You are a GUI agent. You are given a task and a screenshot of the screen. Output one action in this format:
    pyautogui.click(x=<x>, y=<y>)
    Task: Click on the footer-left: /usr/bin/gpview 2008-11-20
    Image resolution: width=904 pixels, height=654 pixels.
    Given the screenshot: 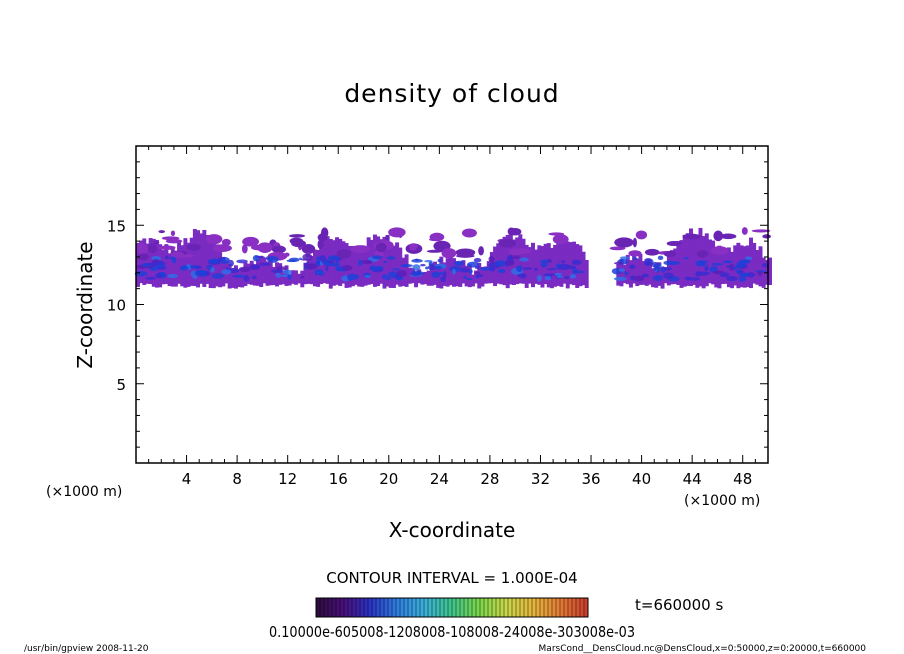 What is the action you would take?
    pyautogui.click(x=86, y=649)
    